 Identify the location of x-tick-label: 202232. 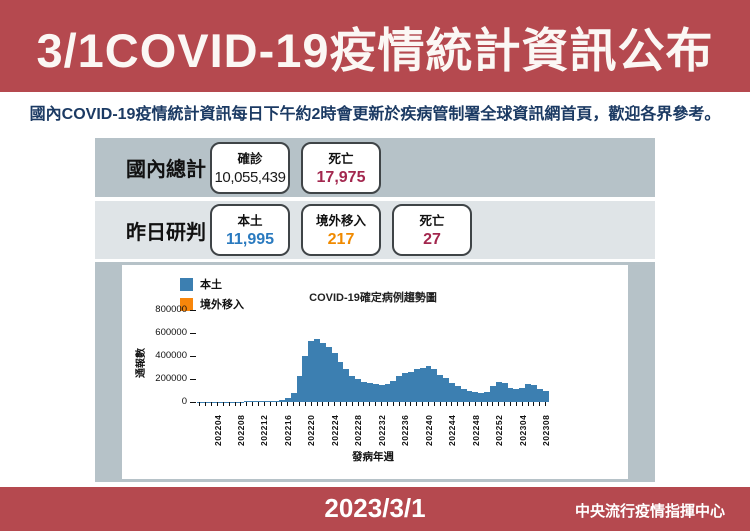
(381, 430).